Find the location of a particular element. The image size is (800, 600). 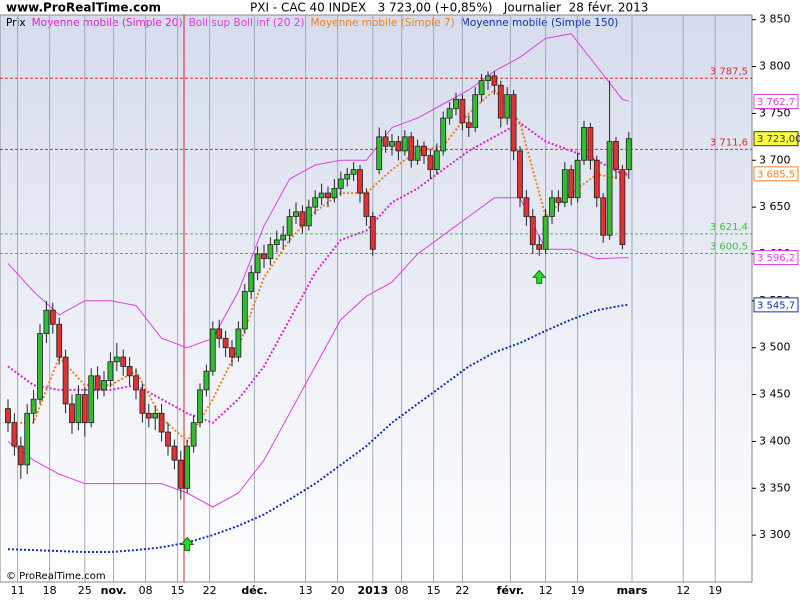

copyright: © ProRealTime.com is located at coordinates (56, 576).